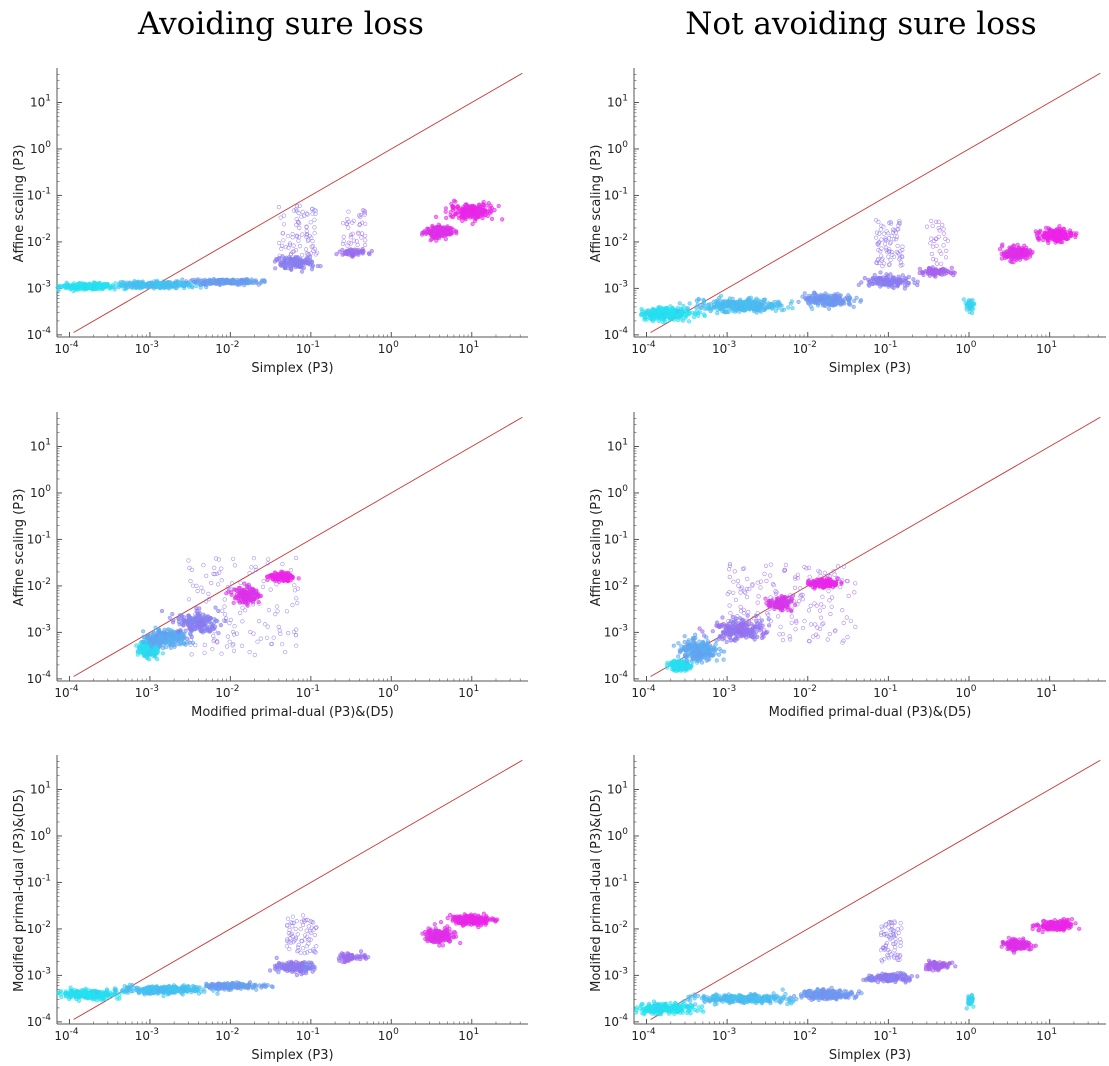 Image resolution: width=1109 pixels, height=1066 pixels. What do you see at coordinates (39, 678) in the screenshot?
I see `y-tick-label: 10⁻⁴` at bounding box center [39, 678].